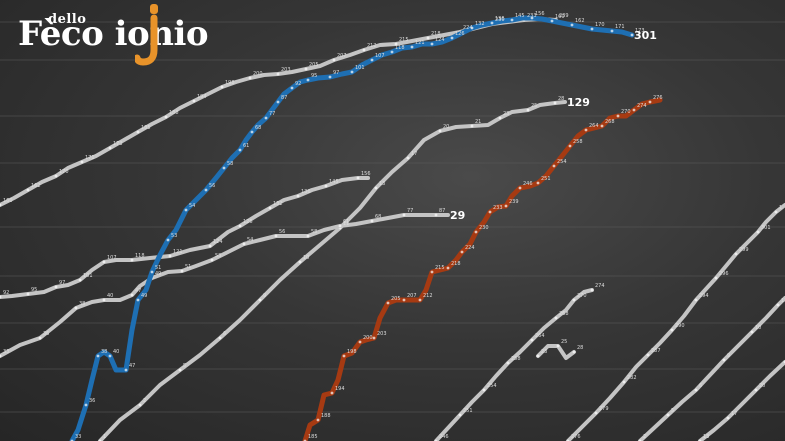 Image resolution: width=785 pixels, height=441 pixels. I want to click on data-point-label: 28, so click(561, 99).